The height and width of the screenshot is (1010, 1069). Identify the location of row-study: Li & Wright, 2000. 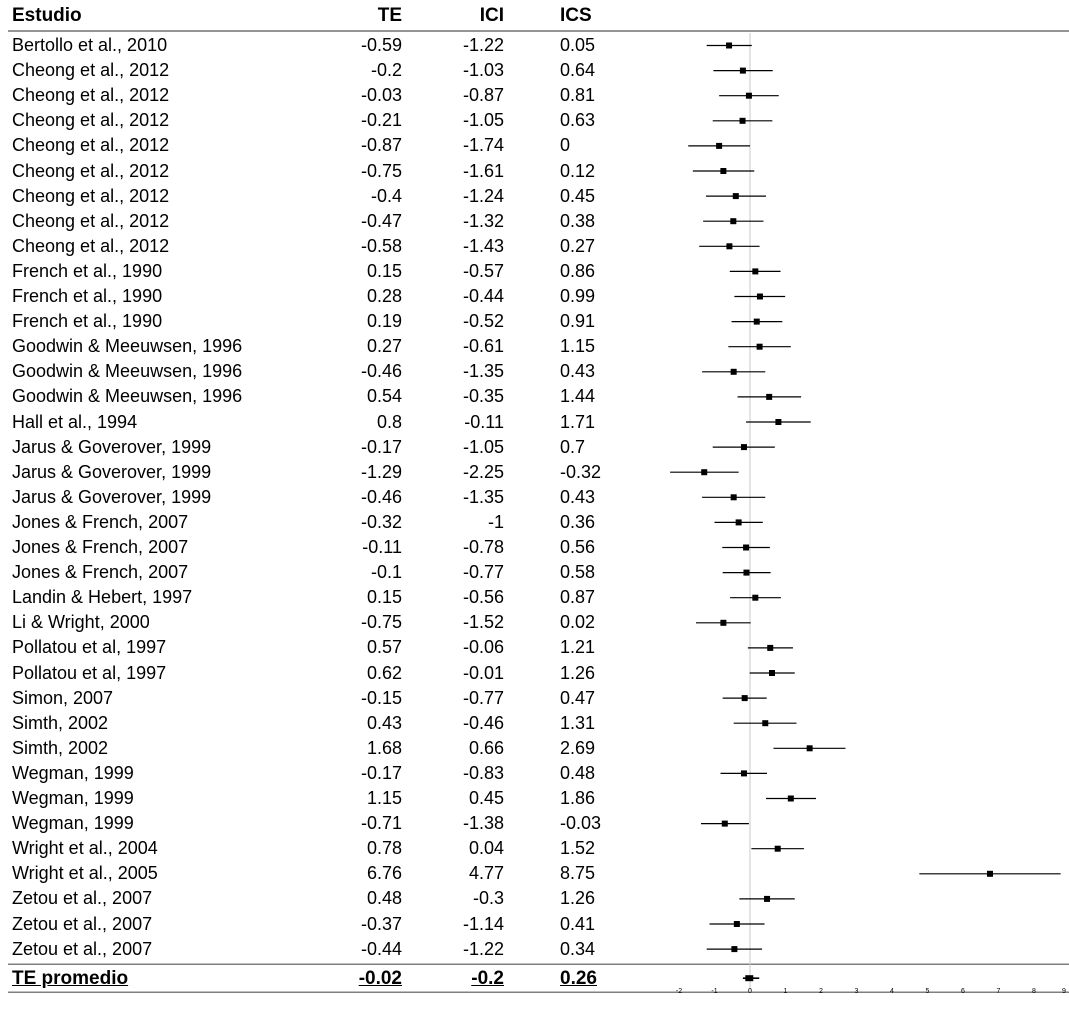
(81, 622).